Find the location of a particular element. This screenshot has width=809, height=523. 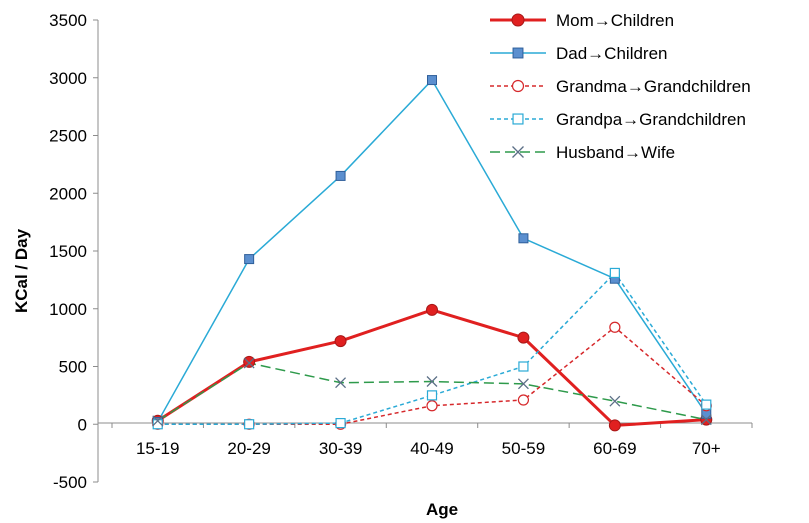

legend-label-2: Grandma→Grandchildren is located at coordinates (653, 86).